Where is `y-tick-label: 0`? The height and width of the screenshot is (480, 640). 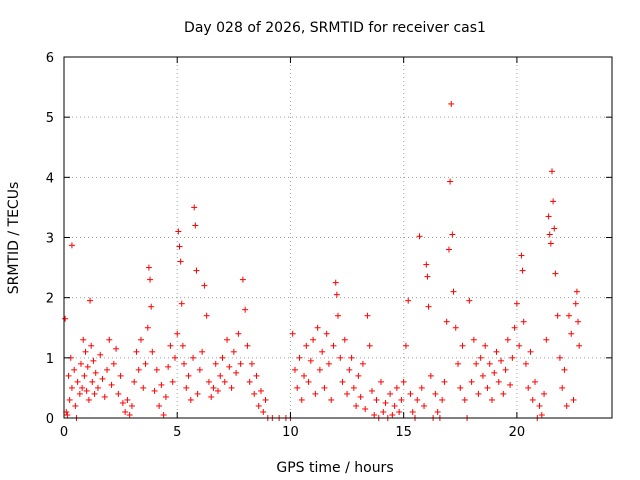
y-tick-label: 0 is located at coordinates (50, 419).